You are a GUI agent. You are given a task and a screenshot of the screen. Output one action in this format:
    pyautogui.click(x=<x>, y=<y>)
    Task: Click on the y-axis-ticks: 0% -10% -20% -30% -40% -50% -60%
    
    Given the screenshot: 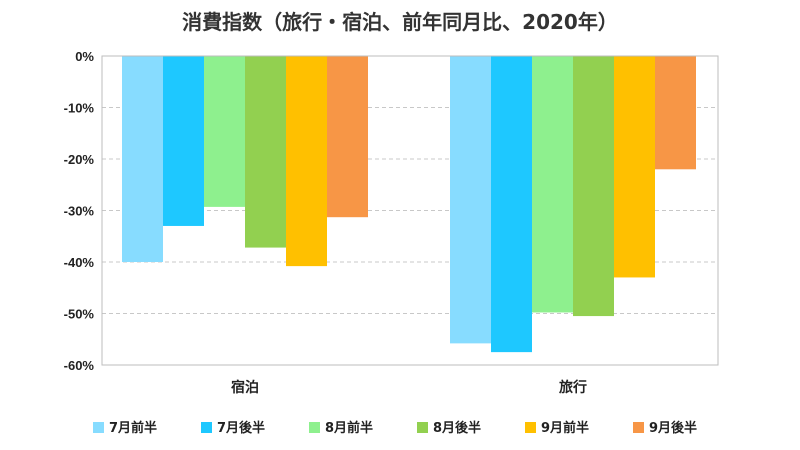 What is the action you would take?
    pyautogui.click(x=79, y=211)
    